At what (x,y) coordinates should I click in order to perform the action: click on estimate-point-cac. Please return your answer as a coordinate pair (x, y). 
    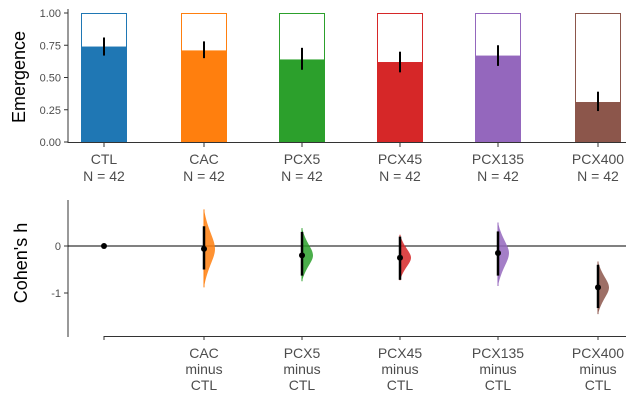
    Looking at the image, I should click on (204, 248).